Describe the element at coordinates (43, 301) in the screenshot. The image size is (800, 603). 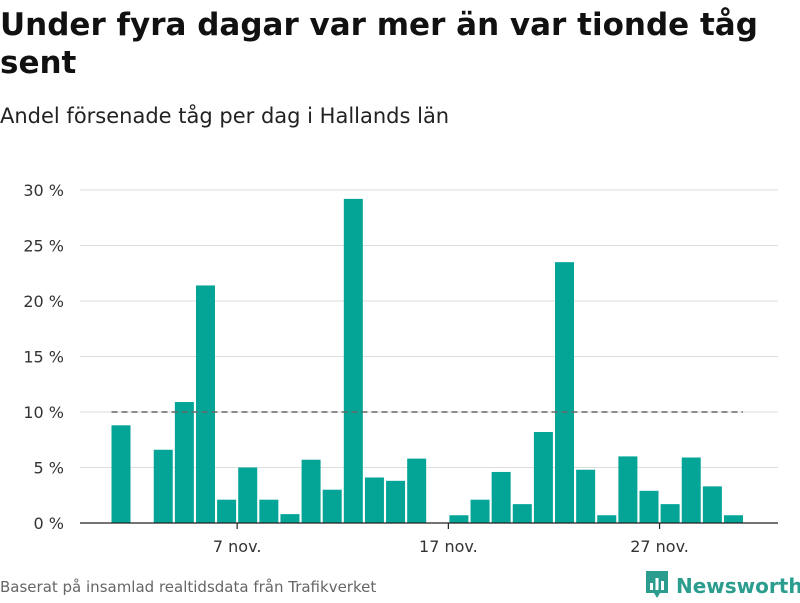
I see `y-tick-label: 20 %` at that location.